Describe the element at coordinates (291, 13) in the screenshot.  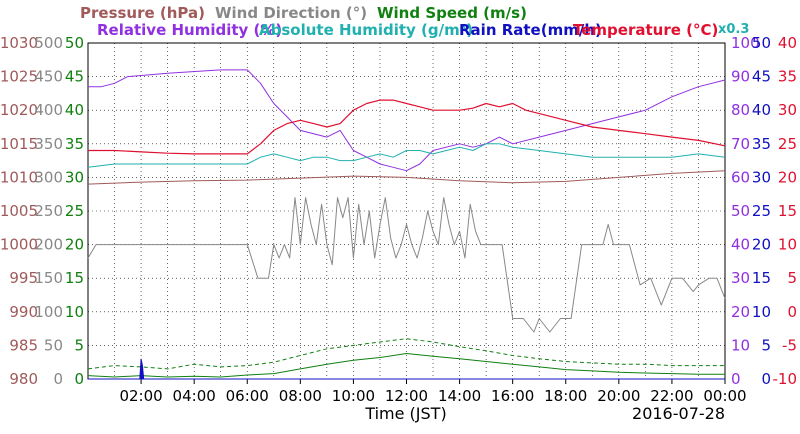
I see `legend-wind-direction: Wind Direction (°)` at that location.